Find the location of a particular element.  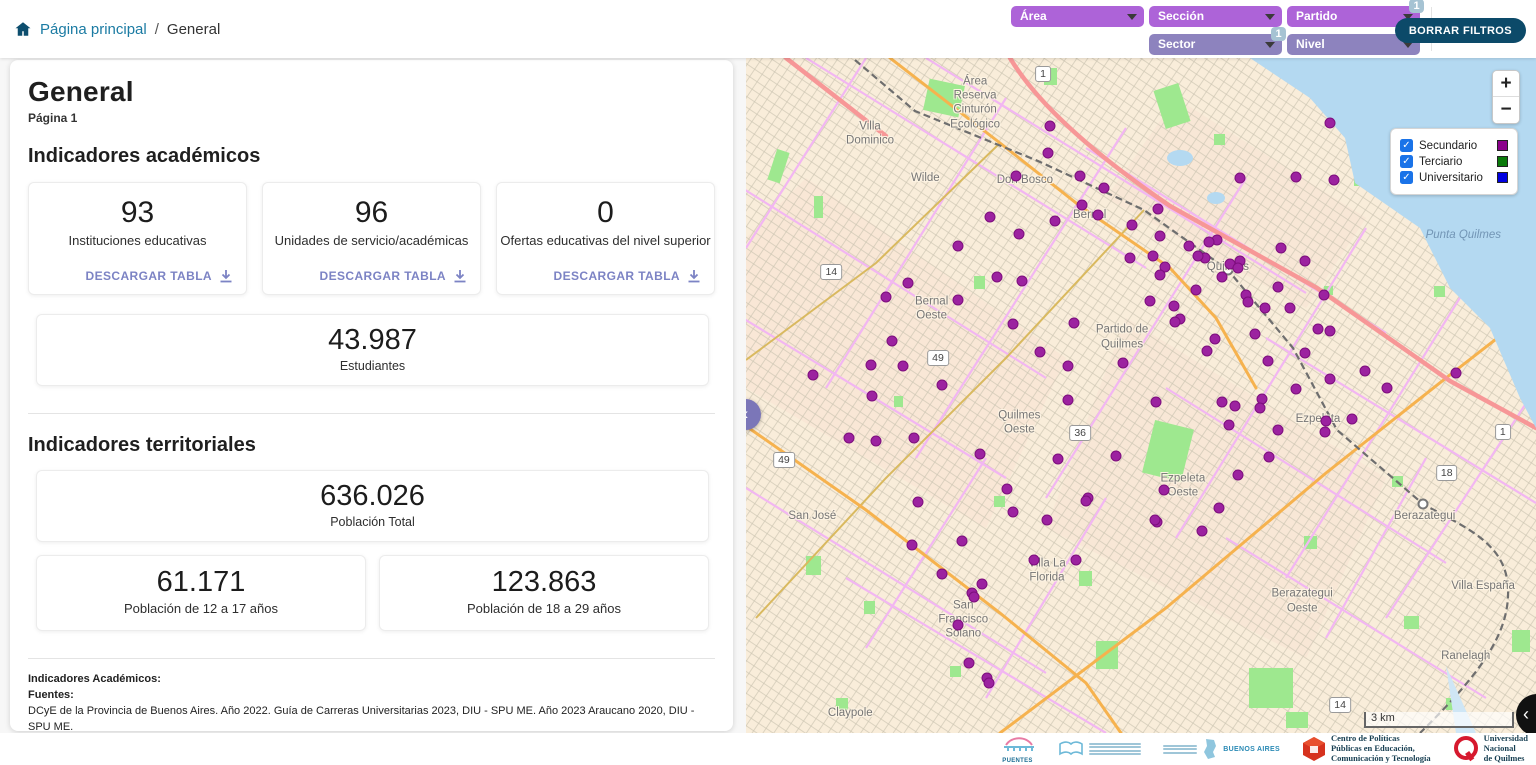

filter-select-partido: Partido 1 is located at coordinates (1355, 13).